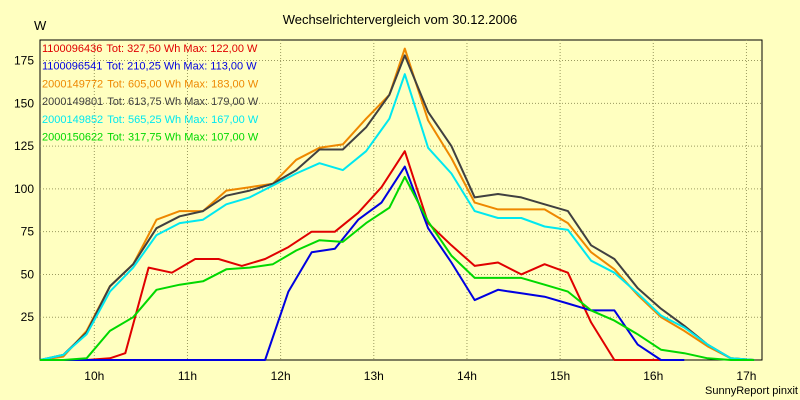  Describe the element at coordinates (374, 376) in the screenshot. I see `x-tick-label-3: 13h` at that location.